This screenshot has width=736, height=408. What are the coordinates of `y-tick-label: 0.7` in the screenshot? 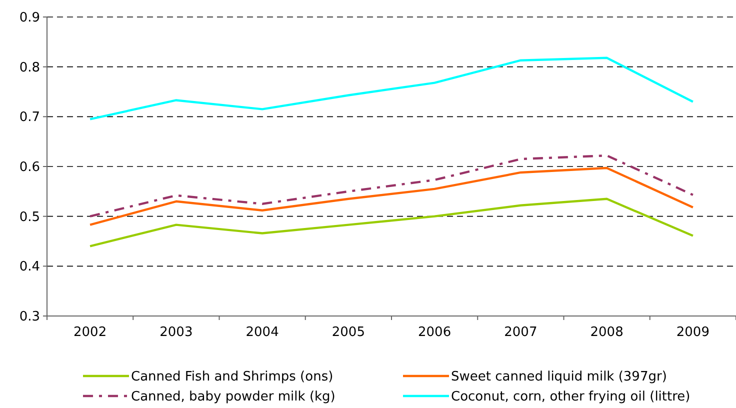 It's located at (29, 118).